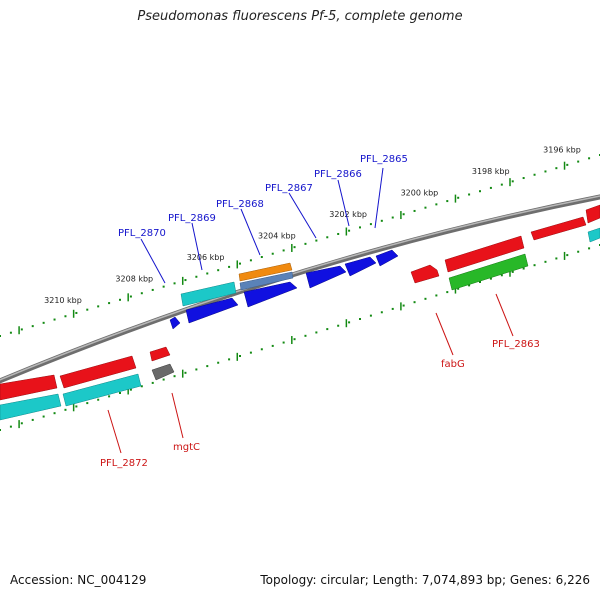  What do you see at coordinates (277, 235) in the screenshot?
I see `kbp-tick-label: 3204 kbp` at bounding box center [277, 235].